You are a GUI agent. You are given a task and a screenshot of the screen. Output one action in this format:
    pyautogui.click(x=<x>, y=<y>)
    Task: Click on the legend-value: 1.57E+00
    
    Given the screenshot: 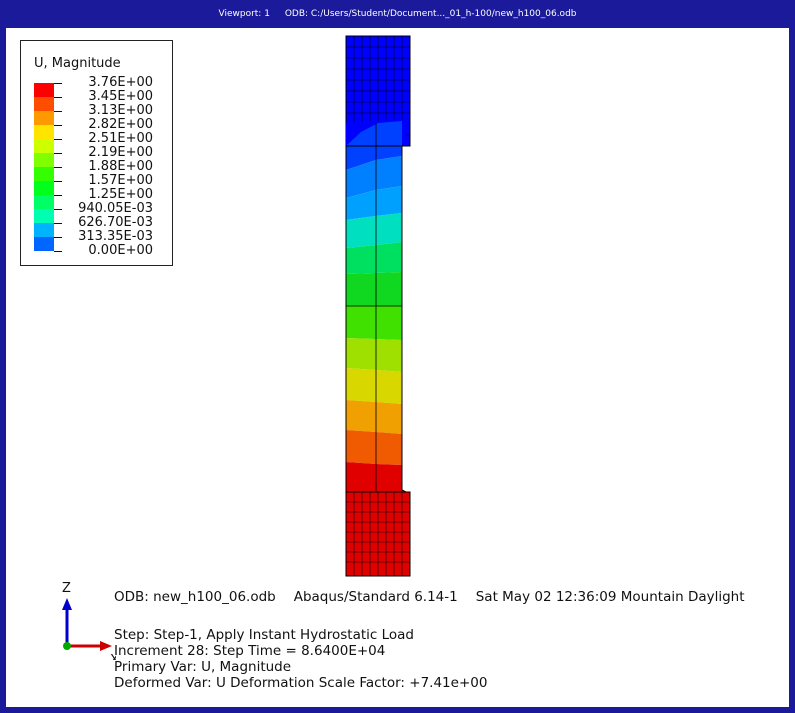 What is the action you would take?
    pyautogui.click(x=120, y=180)
    